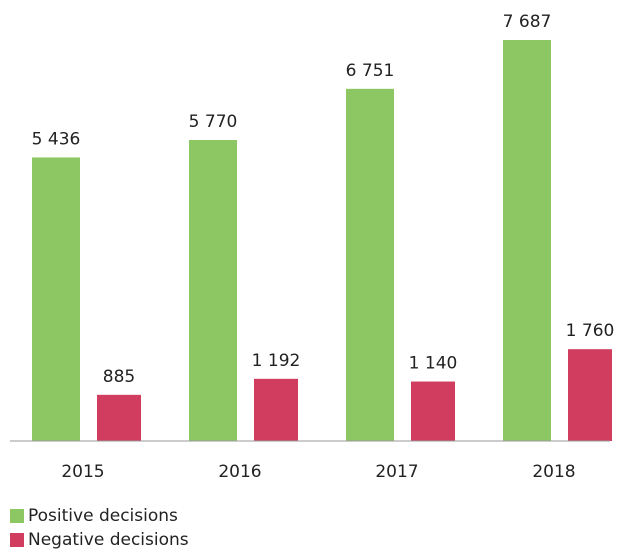 The image size is (623, 550). What do you see at coordinates (553, 472) in the screenshot?
I see `x-tick-label: 2018` at bounding box center [553, 472].